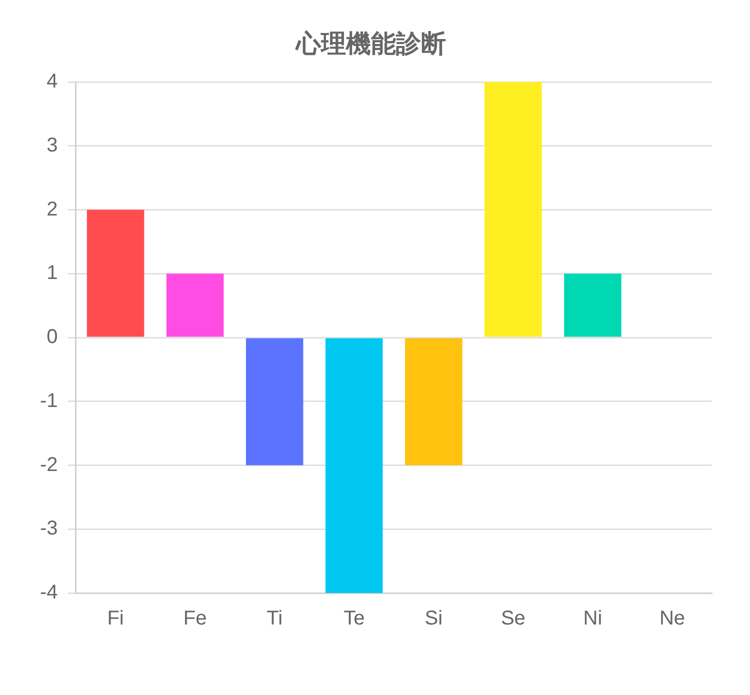 The height and width of the screenshot is (695, 750). Describe the element at coordinates (49, 465) in the screenshot. I see `y-tick-label: -2` at that location.